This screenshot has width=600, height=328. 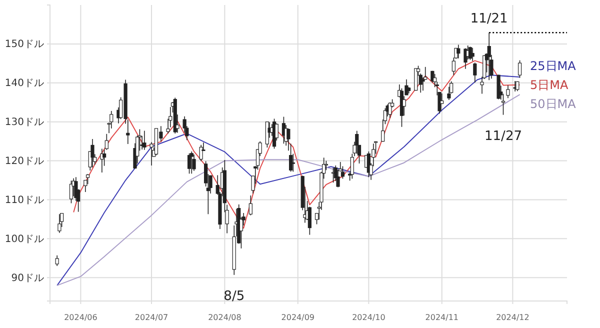 What do you see at coordinates (503, 136) in the screenshot?
I see `annotation: 11/27` at bounding box center [503, 136].